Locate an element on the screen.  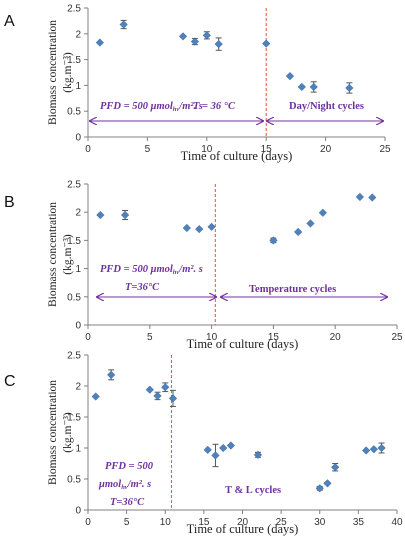
annotation-cycles: Temperature cycles is located at coordinates (292, 289).